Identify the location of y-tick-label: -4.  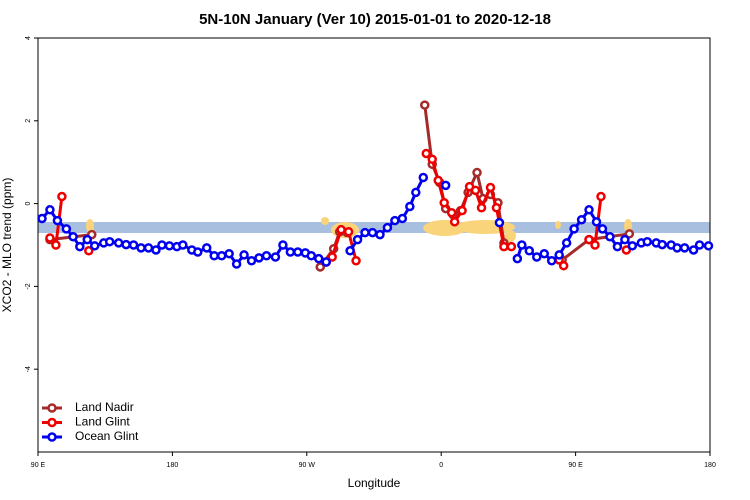
(28, 369).